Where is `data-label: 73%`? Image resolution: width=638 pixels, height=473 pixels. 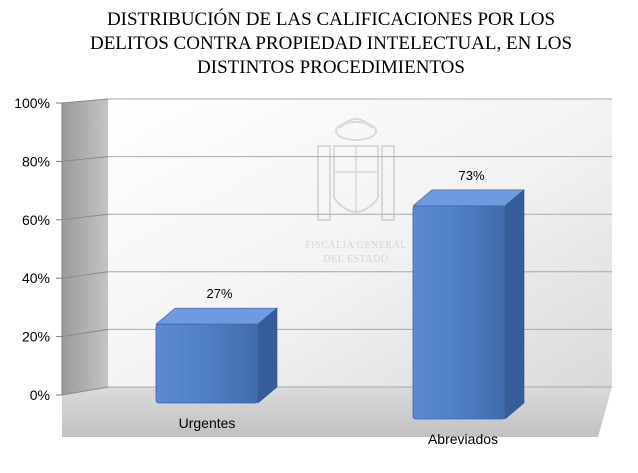
data-label: 73% is located at coordinates (471, 175).